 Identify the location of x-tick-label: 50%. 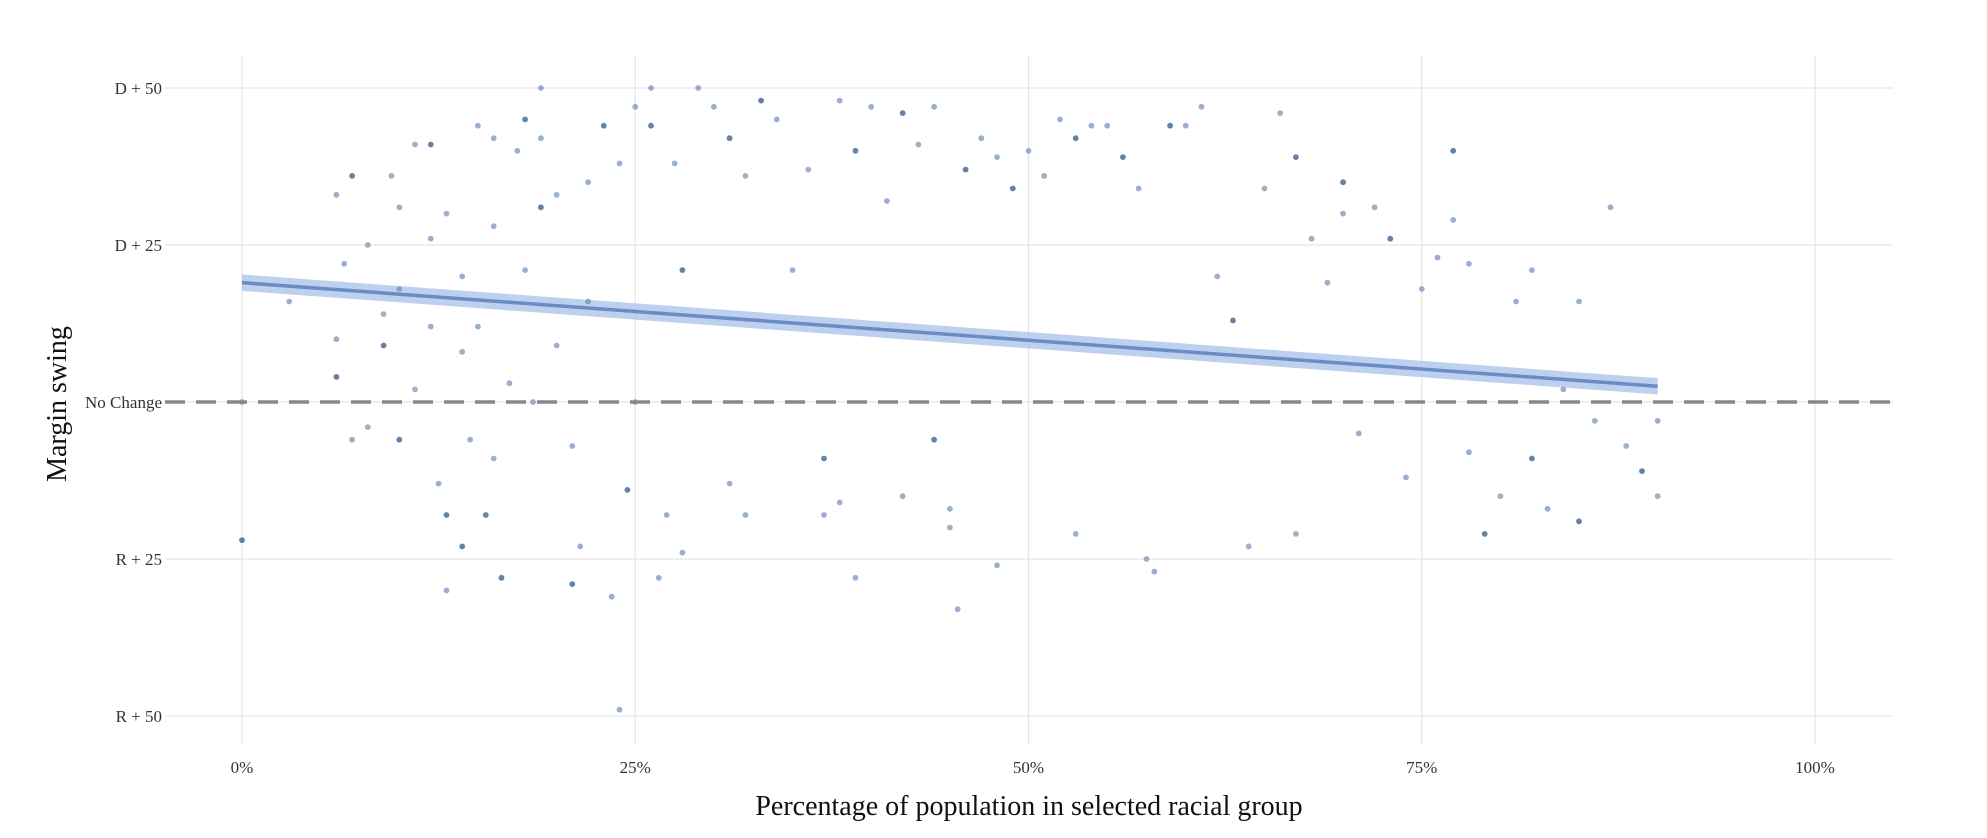
(1028, 767).